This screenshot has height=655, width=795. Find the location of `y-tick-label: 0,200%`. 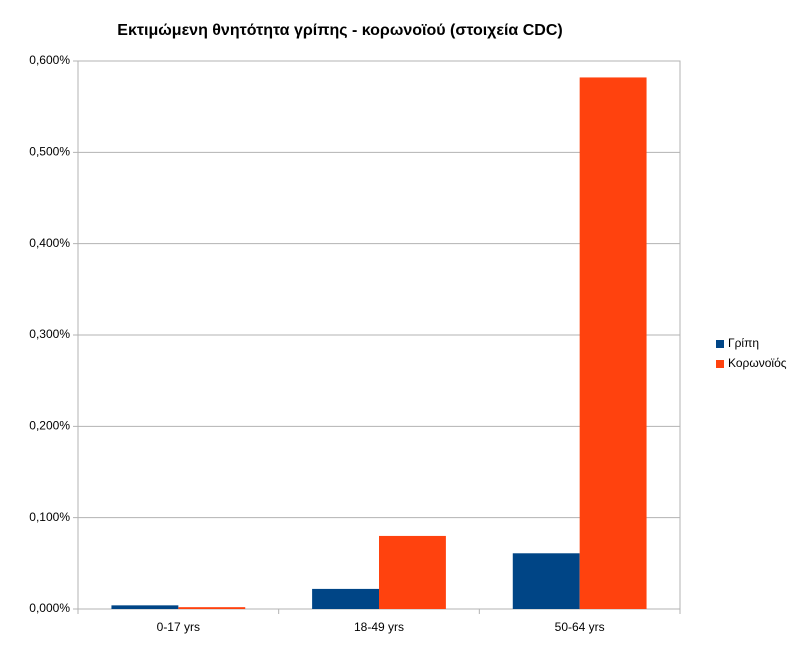

y-tick-label: 0,200% is located at coordinates (49, 426).